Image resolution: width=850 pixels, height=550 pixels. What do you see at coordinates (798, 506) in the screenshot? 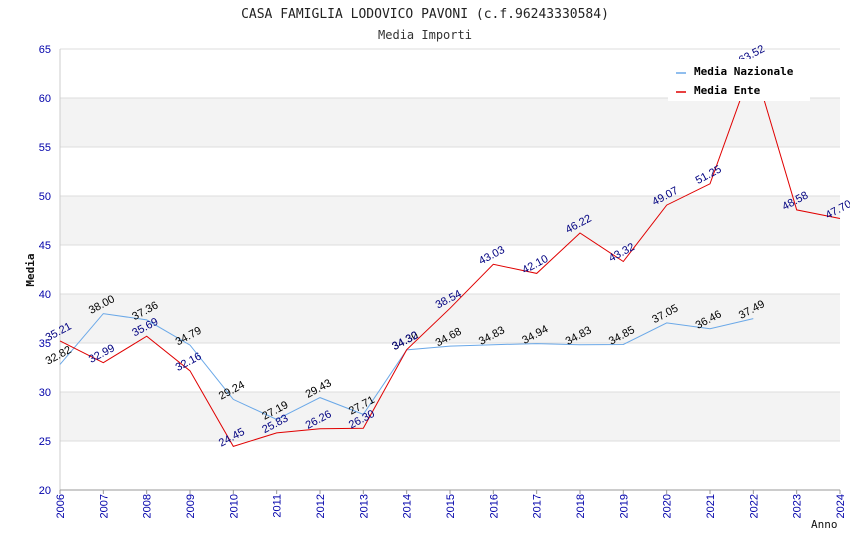
I see `x-tick-label: 2023` at bounding box center [798, 506].